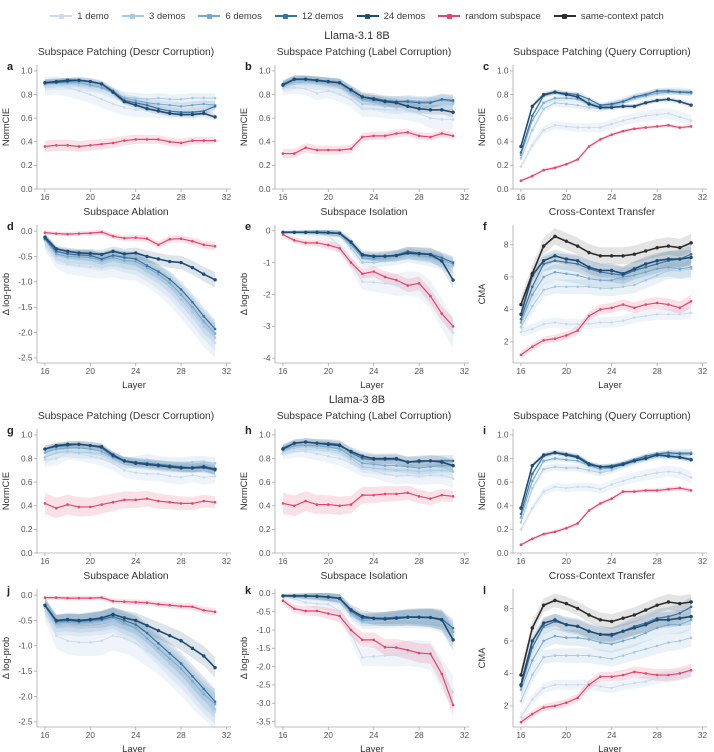  I want to click on panel-letter: e, so click(248, 227).